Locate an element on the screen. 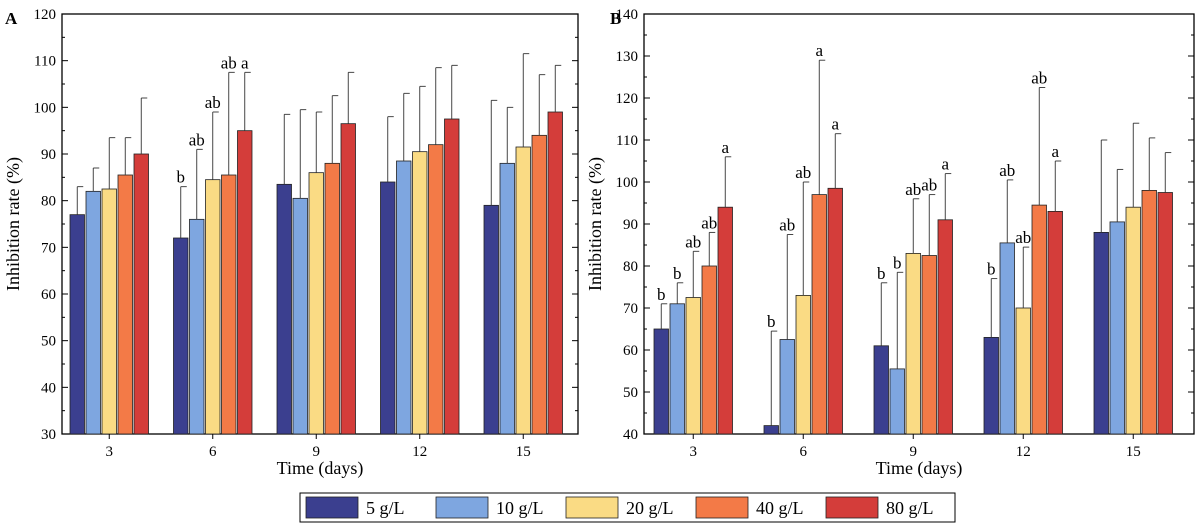 Image resolution: width=1200 pixels, height=525 pixels. panel-label: B is located at coordinates (615, 18).